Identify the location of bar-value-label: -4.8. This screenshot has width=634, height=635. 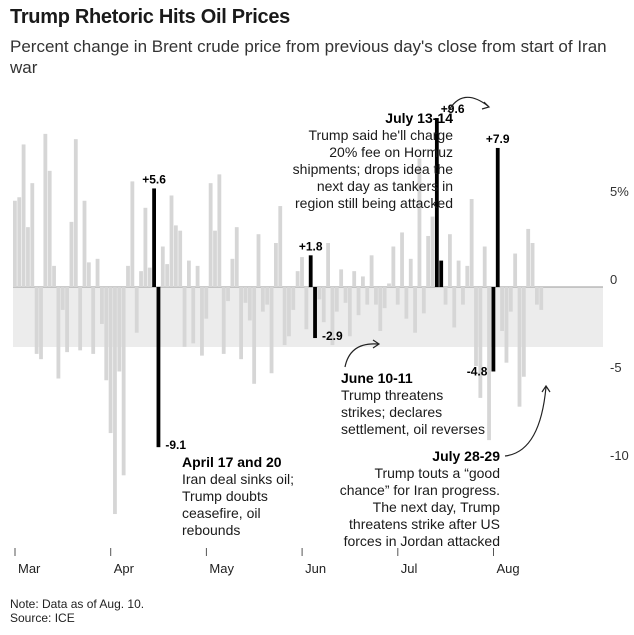
(477, 372).